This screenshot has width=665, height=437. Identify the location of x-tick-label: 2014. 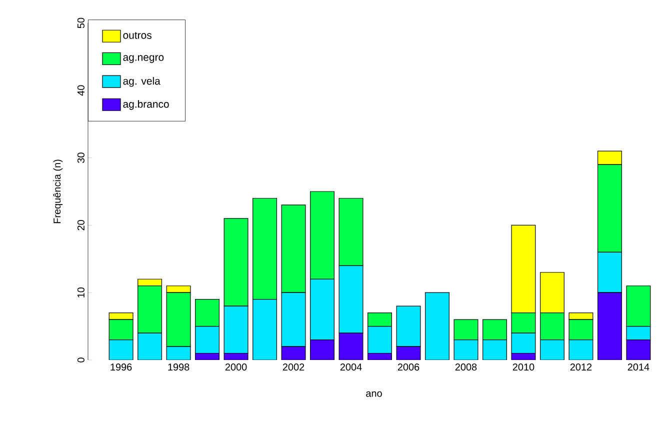
(639, 367).